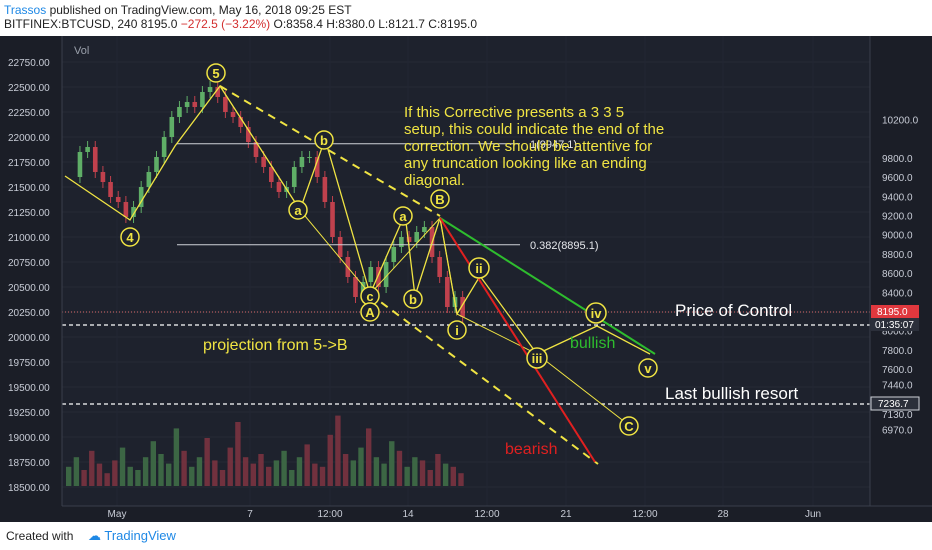  I want to click on projection-label: projection from 5->B, so click(275, 345).